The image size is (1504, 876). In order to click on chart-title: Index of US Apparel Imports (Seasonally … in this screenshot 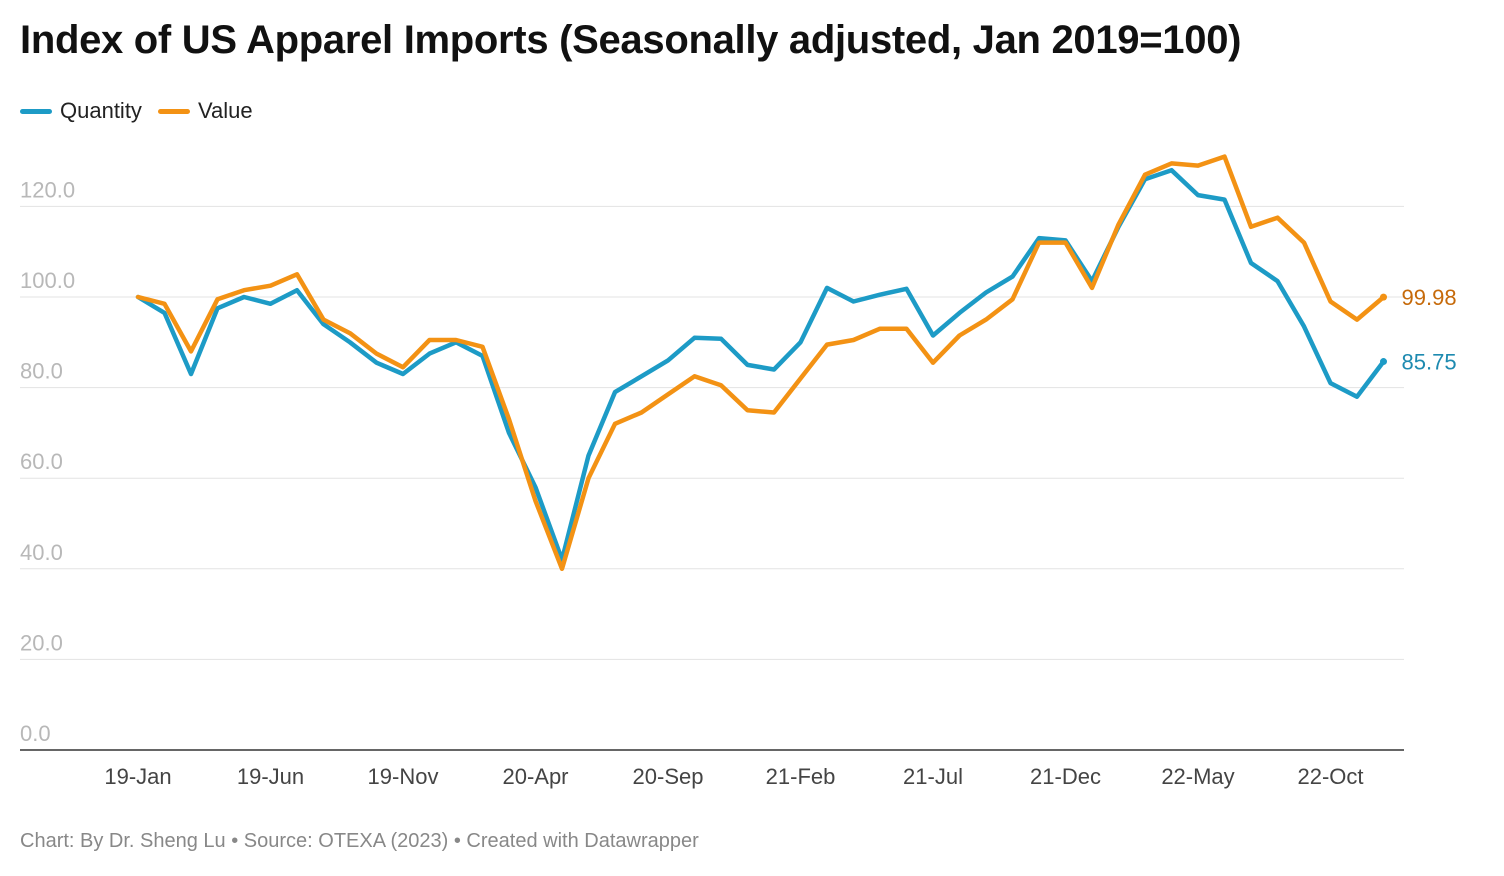, I will do `click(631, 40)`.